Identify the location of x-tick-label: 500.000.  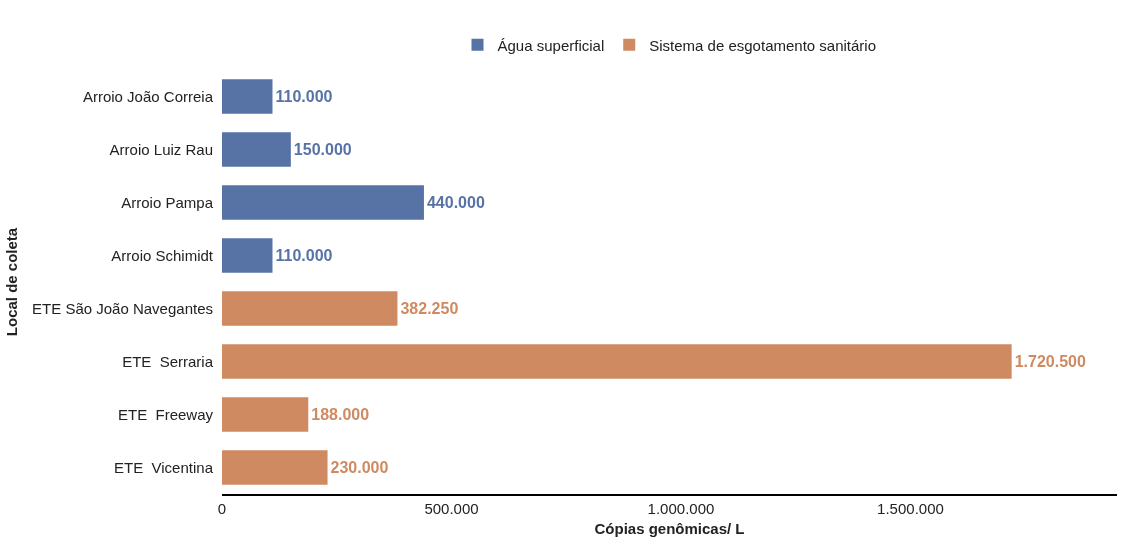
(451, 508).